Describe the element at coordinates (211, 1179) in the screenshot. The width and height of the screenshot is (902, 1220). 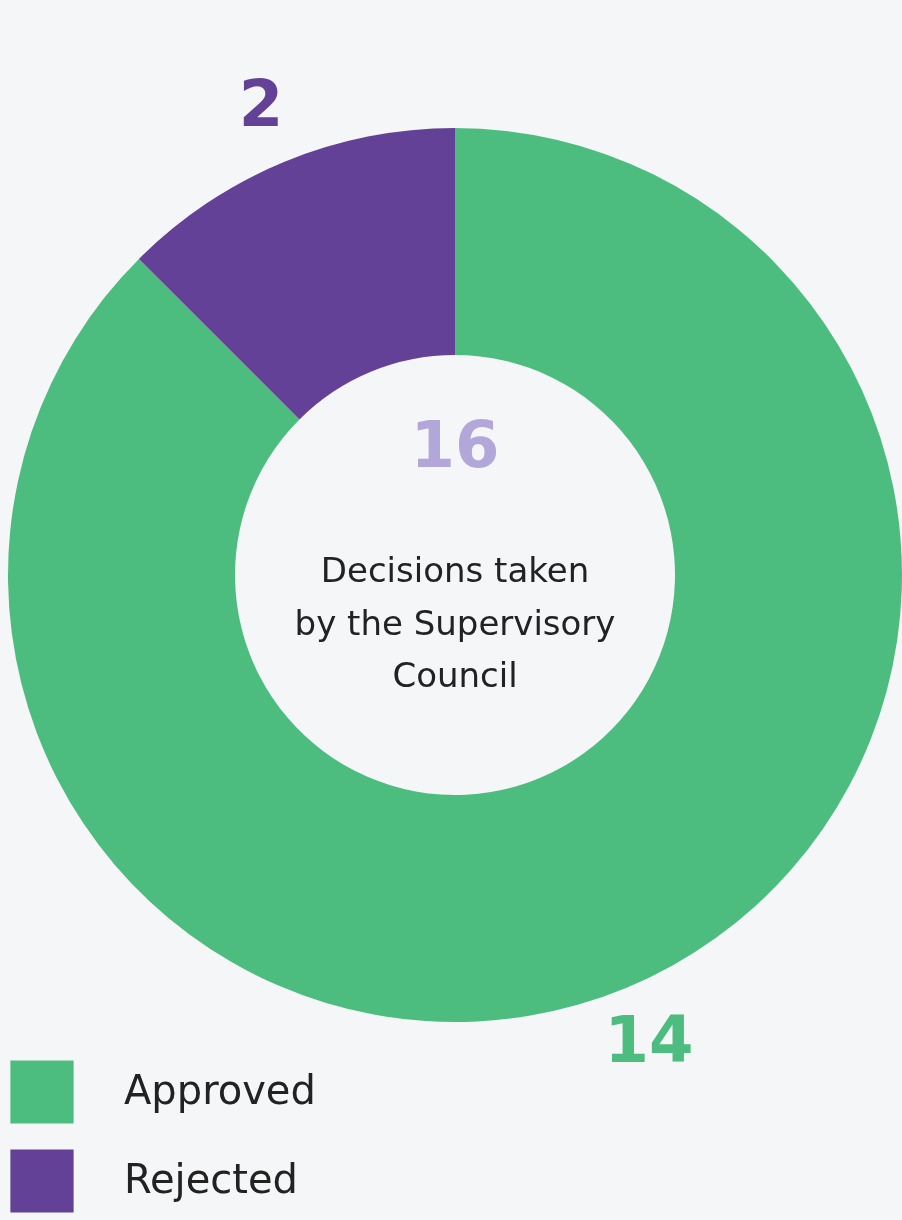
I see `legend-label: Rejected` at that location.